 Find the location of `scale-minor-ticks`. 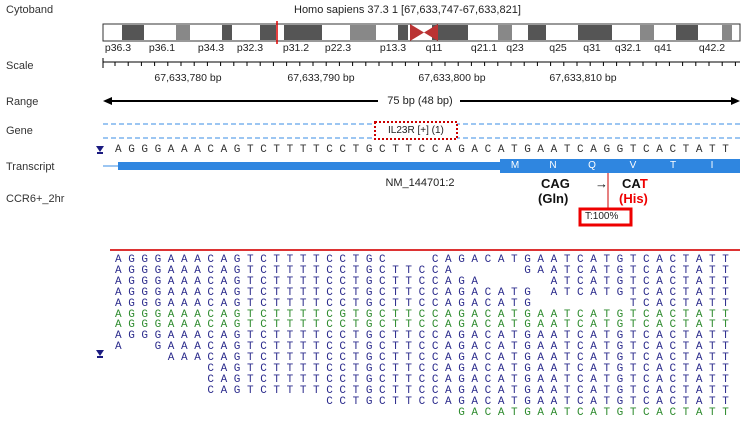

scale-minor-ticks is located at coordinates (425, 64).